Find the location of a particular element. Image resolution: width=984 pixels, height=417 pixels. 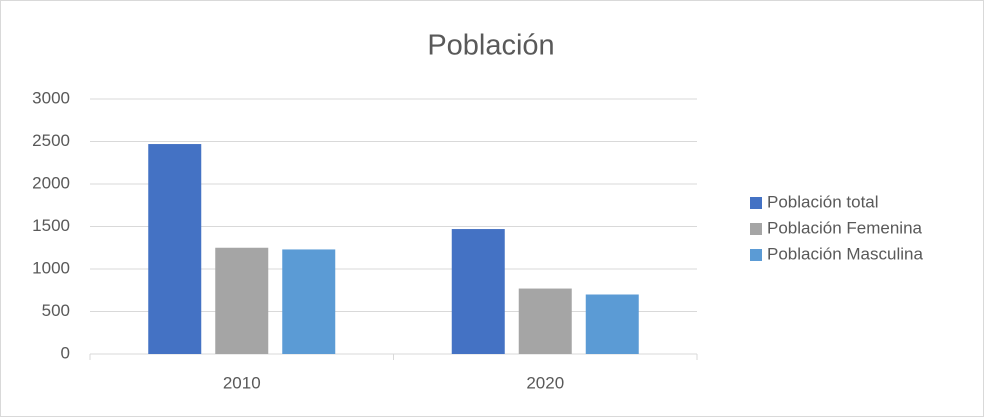

y-tick-label: 1000 is located at coordinates (51, 267).